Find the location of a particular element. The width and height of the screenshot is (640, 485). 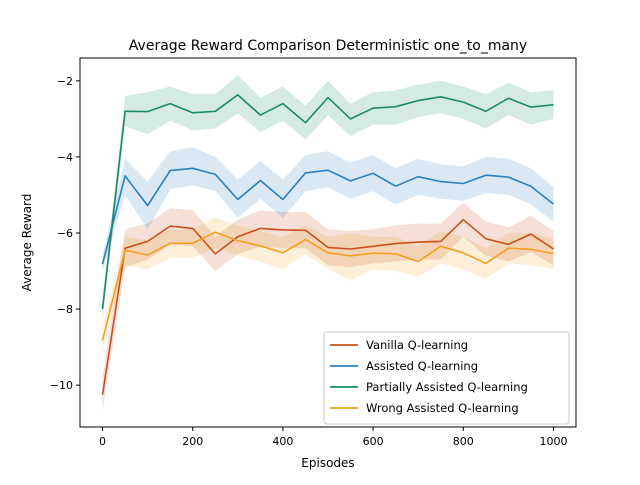

legend-label-vanilla-q-learning: Vanilla Q-learning is located at coordinates (417, 345).